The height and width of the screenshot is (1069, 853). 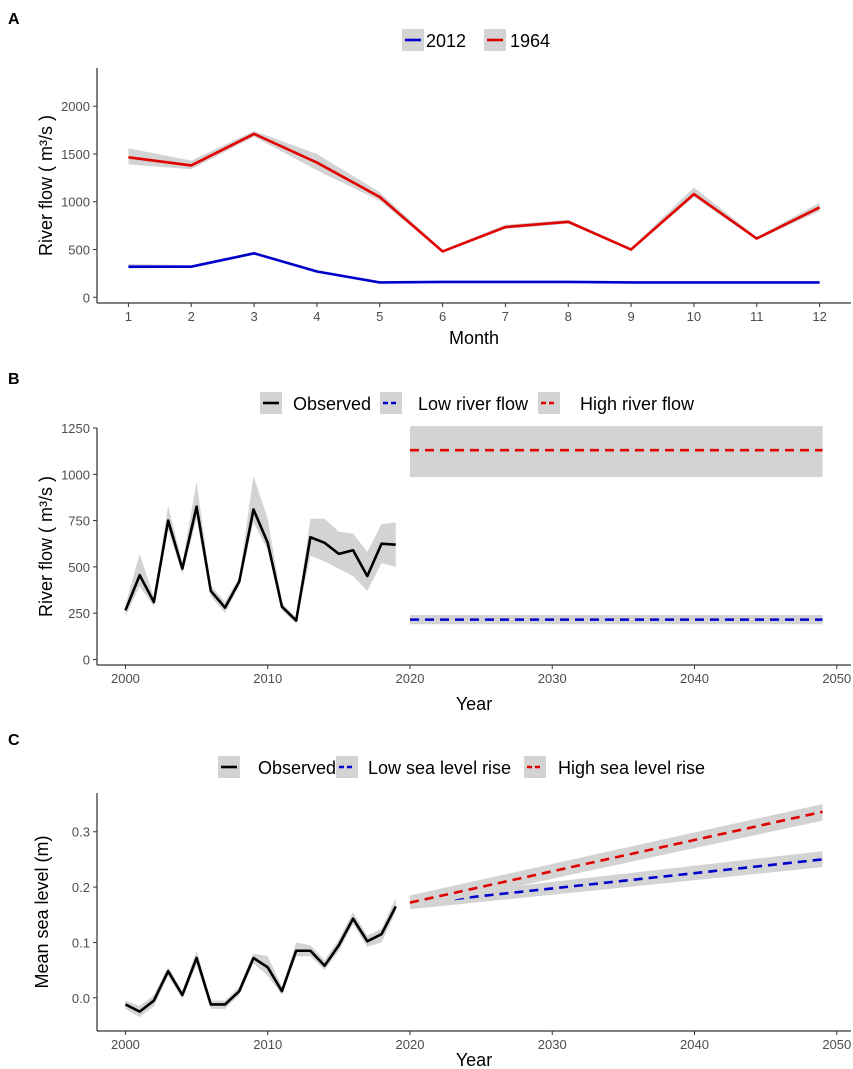 What do you see at coordinates (75, 428) in the screenshot?
I see `y-tick-label: 1250` at bounding box center [75, 428].